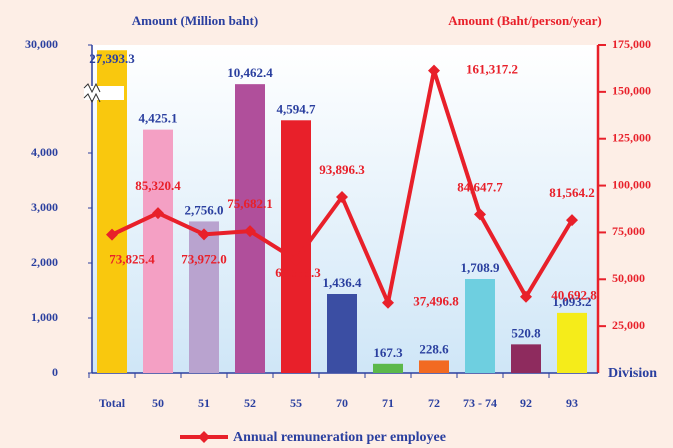 The width and height of the screenshot is (673, 448). I want to click on bar-value-label: 1,093.2, so click(572, 301).